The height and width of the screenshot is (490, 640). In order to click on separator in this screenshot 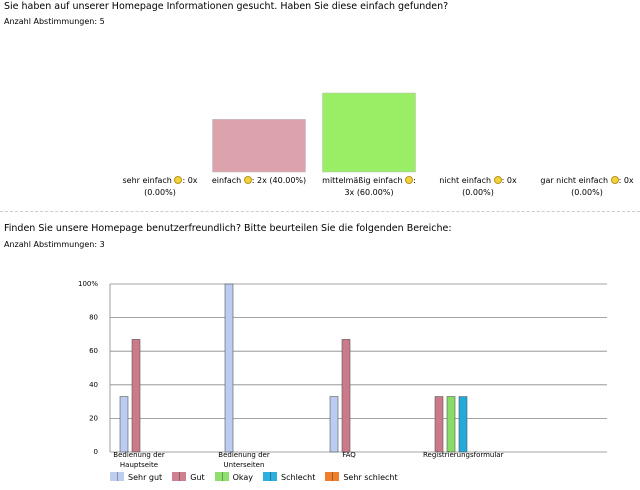, I will do `click(320, 211)`.